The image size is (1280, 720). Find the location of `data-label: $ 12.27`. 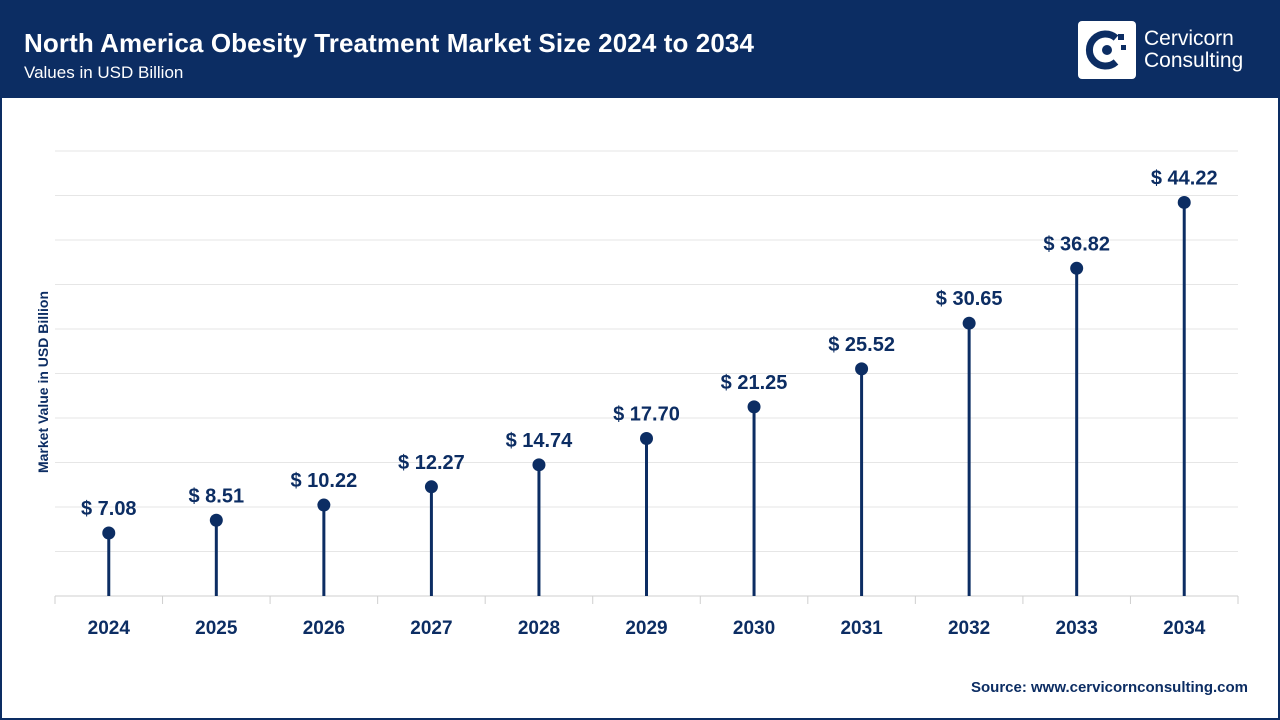

data-label: $ 12.27 is located at coordinates (431, 463).